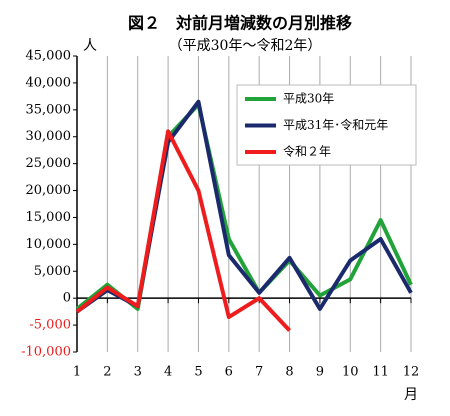  What do you see at coordinates (229, 372) in the screenshot?
I see `x-tick-label: 6` at bounding box center [229, 372].